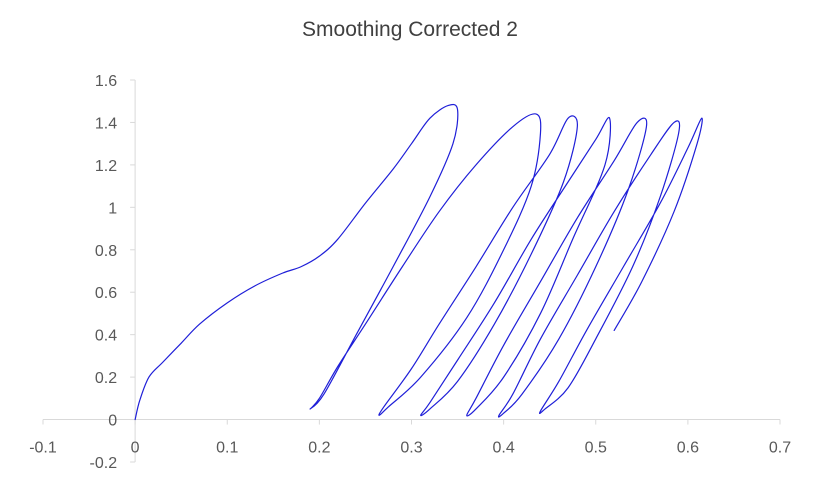 The height and width of the screenshot is (503, 820). Describe the element at coordinates (780, 448) in the screenshot. I see `x-tick-label: 0.7` at that location.